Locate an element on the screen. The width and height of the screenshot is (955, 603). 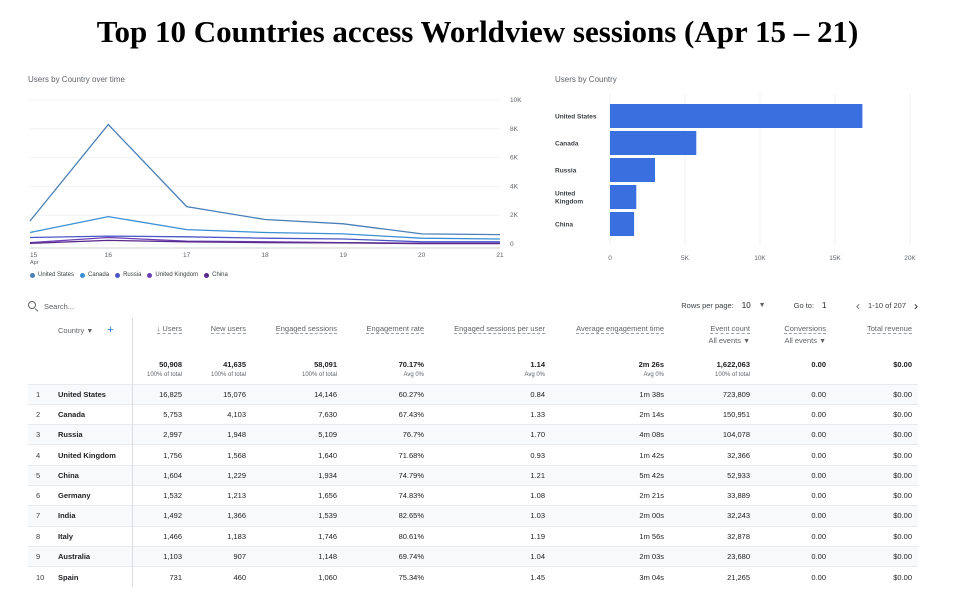
engaged-sessions-cell: 14,146 is located at coordinates (298, 394).